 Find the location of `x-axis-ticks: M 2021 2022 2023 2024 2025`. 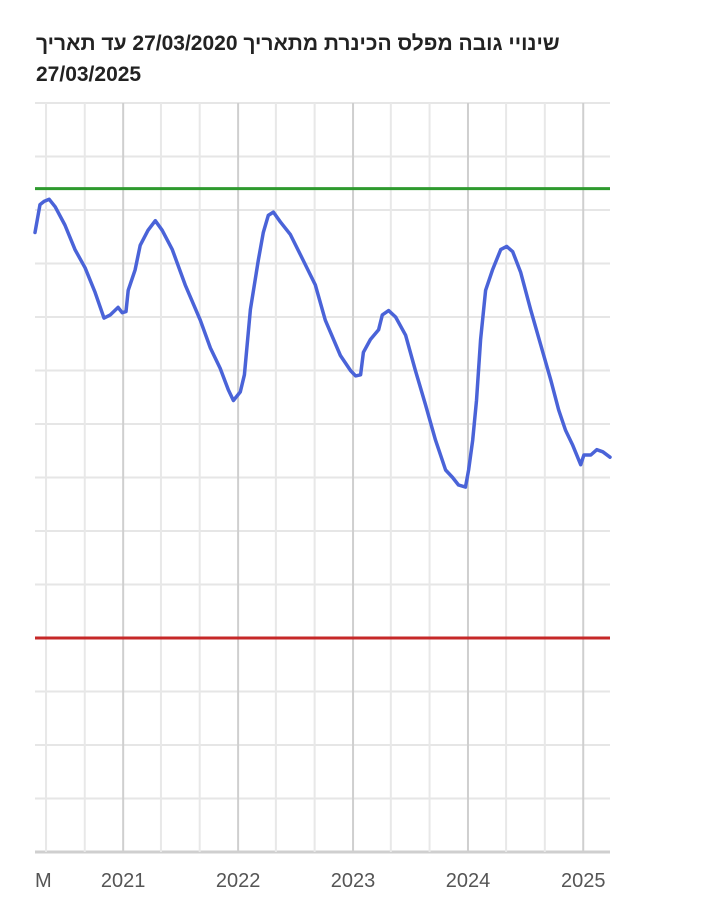

x-axis-ticks: M 2021 2022 2023 2024 2025 is located at coordinates (320, 881).